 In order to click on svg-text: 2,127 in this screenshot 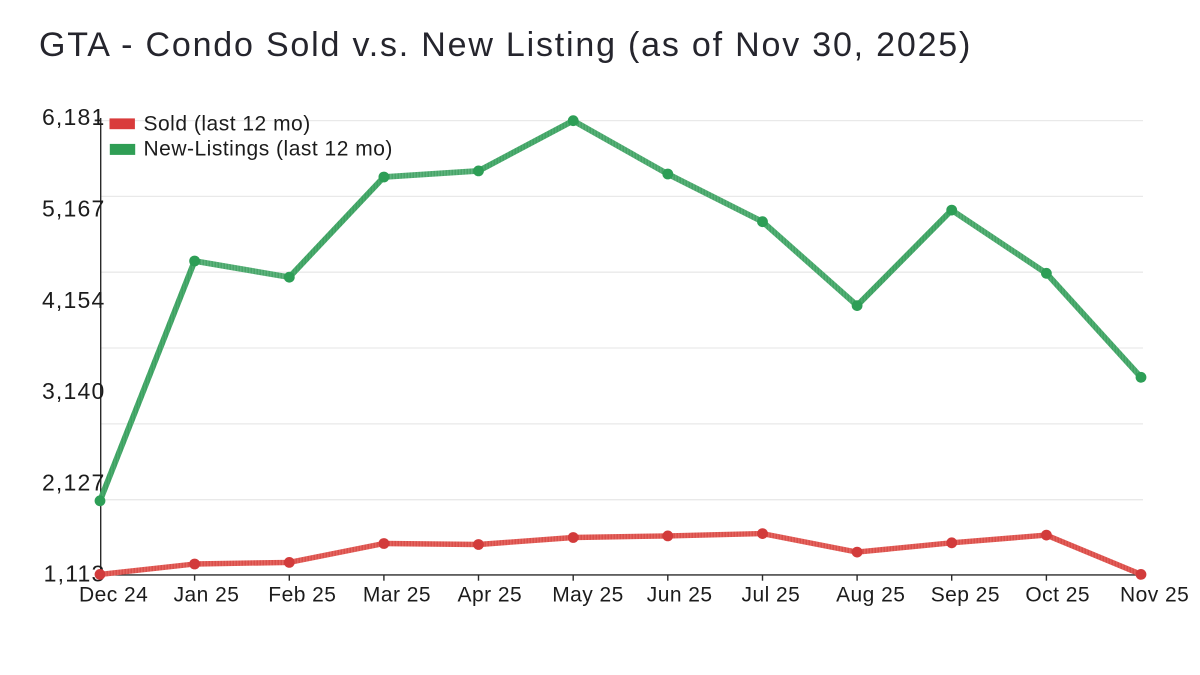, I will do `click(74, 482)`.